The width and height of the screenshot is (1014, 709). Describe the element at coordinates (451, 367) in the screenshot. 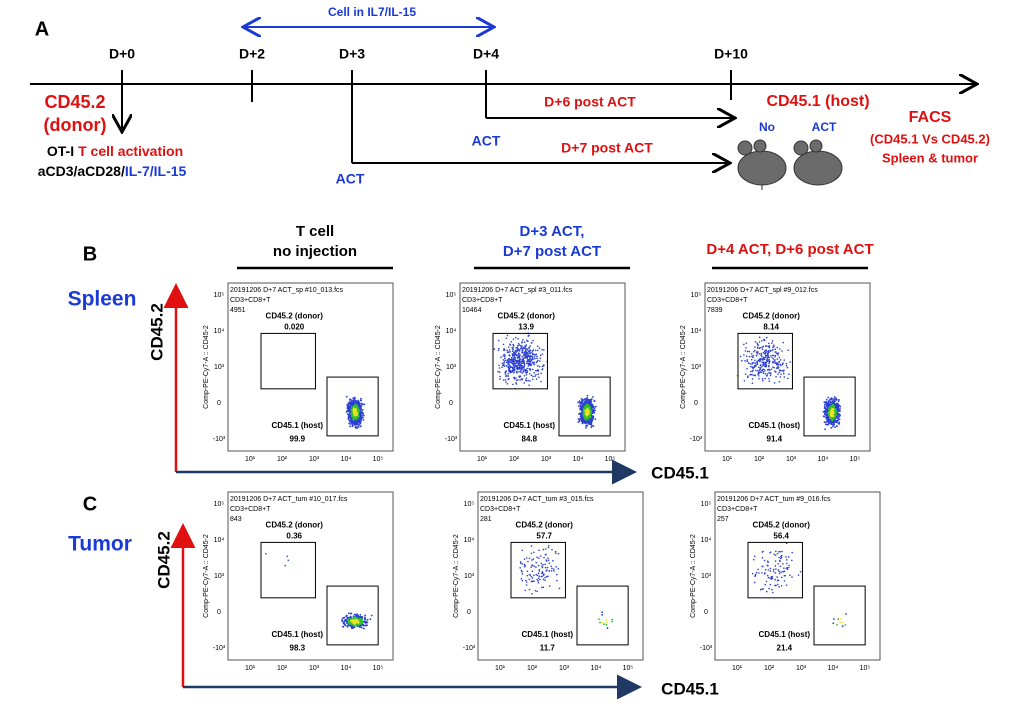

I see `label: 10³` at that location.